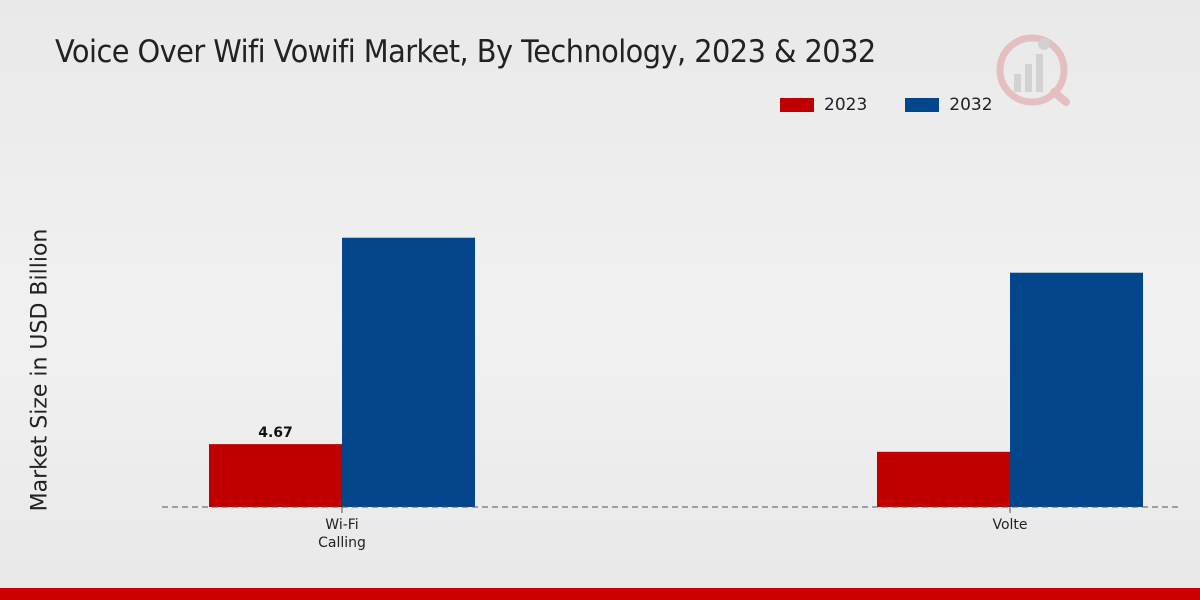  I want to click on legend-swatch-2023, so click(797, 105).